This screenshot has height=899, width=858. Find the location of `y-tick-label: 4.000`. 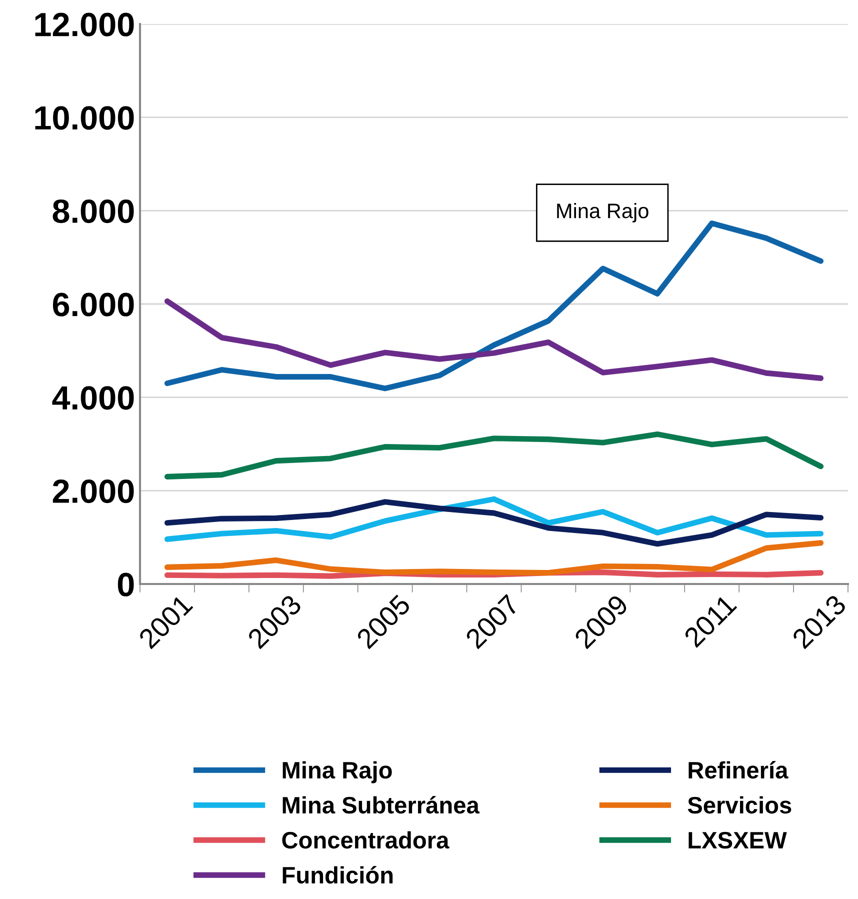

y-tick-label: 4.000 is located at coordinates (93, 398).